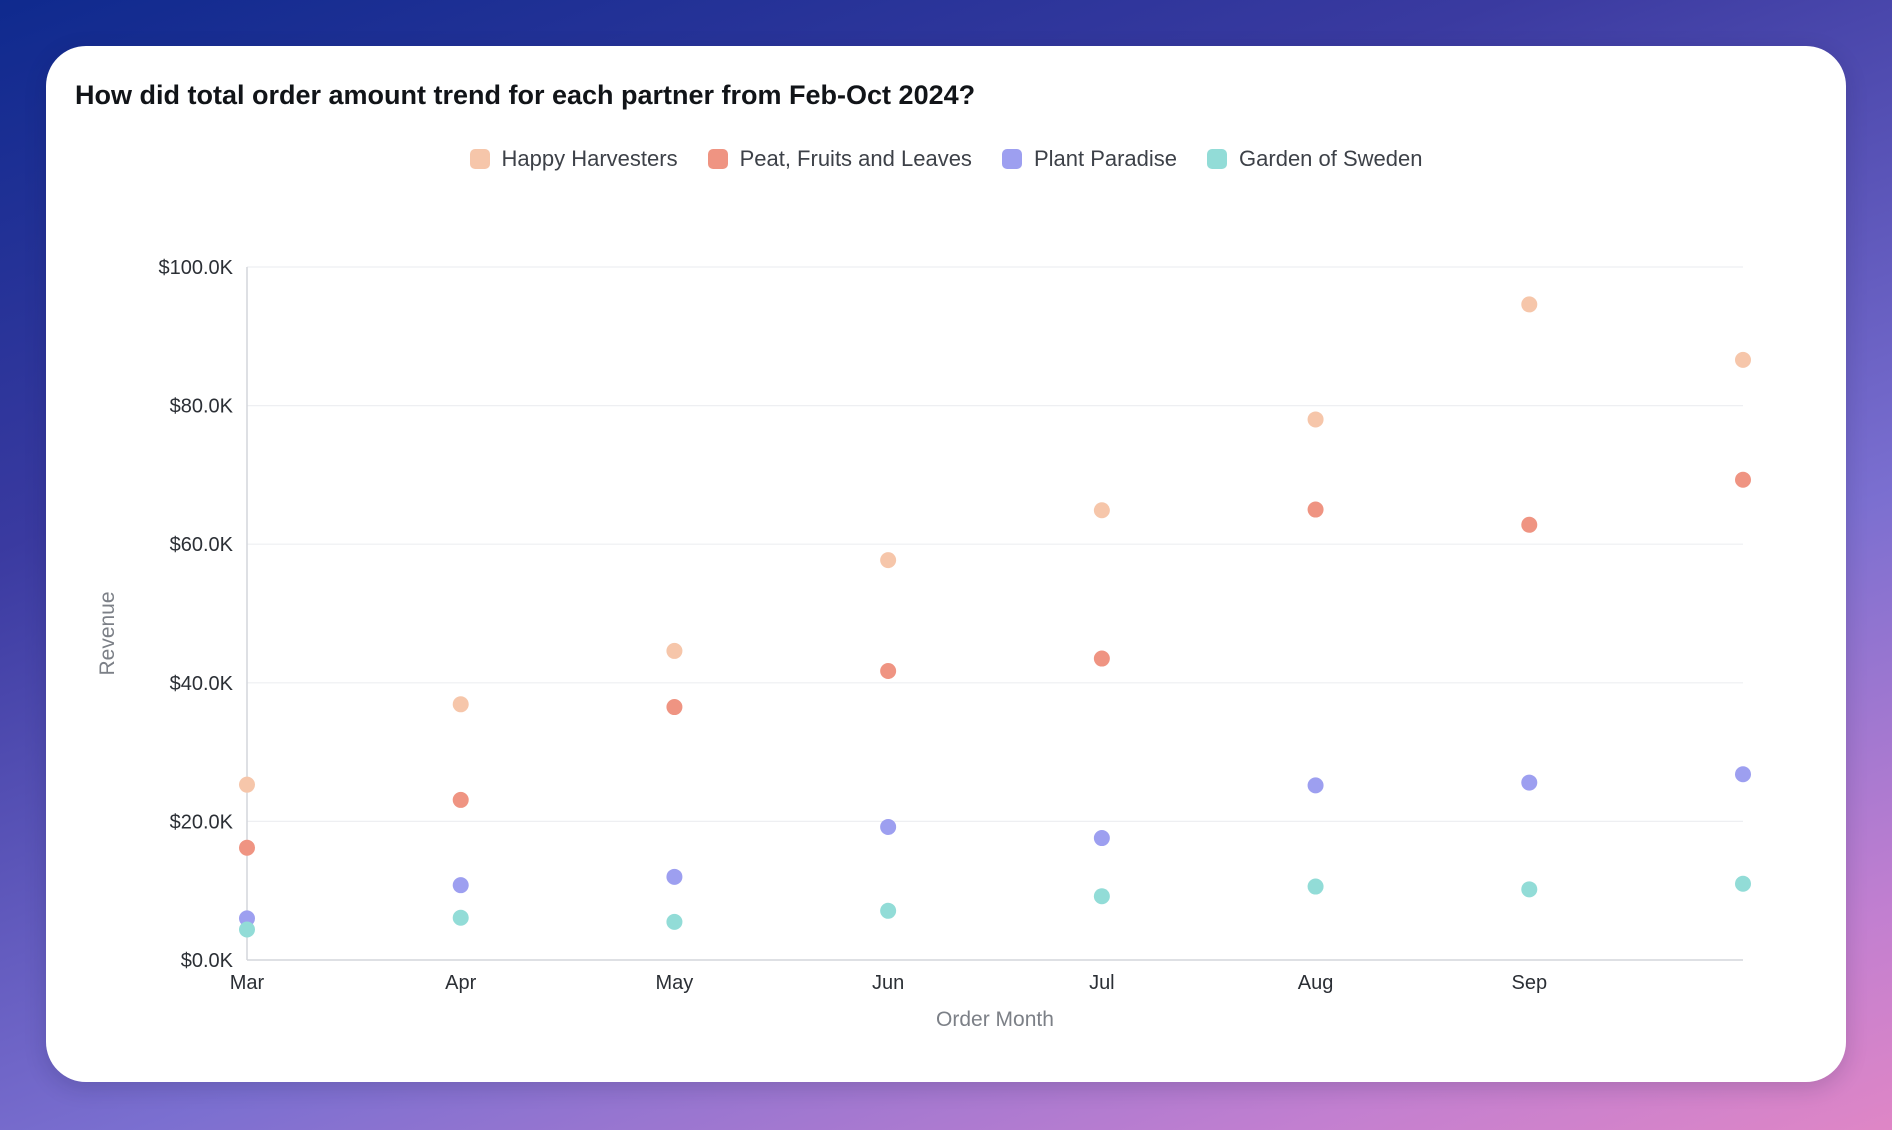 The image size is (1892, 1130). I want to click on y-tick-label: $20.0K, so click(202, 822).